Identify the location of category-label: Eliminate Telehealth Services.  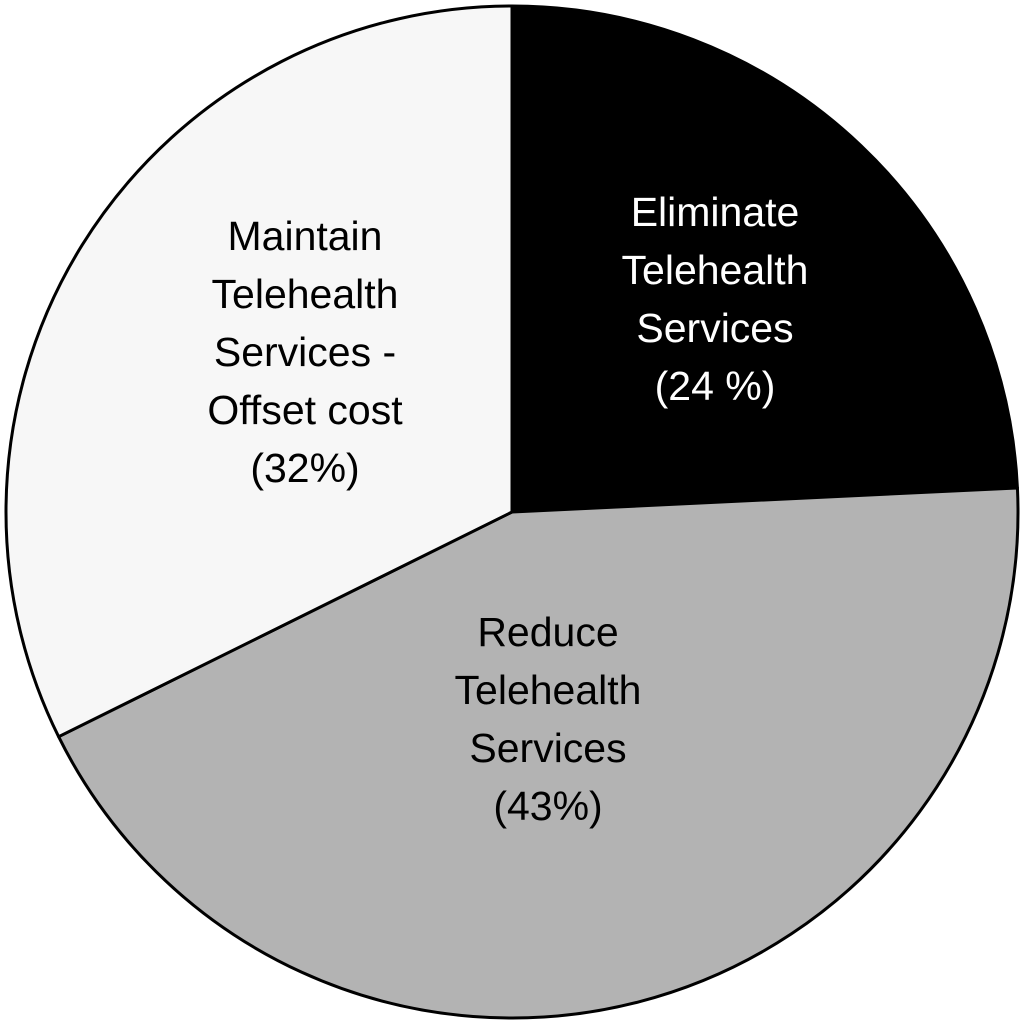
(715, 270).